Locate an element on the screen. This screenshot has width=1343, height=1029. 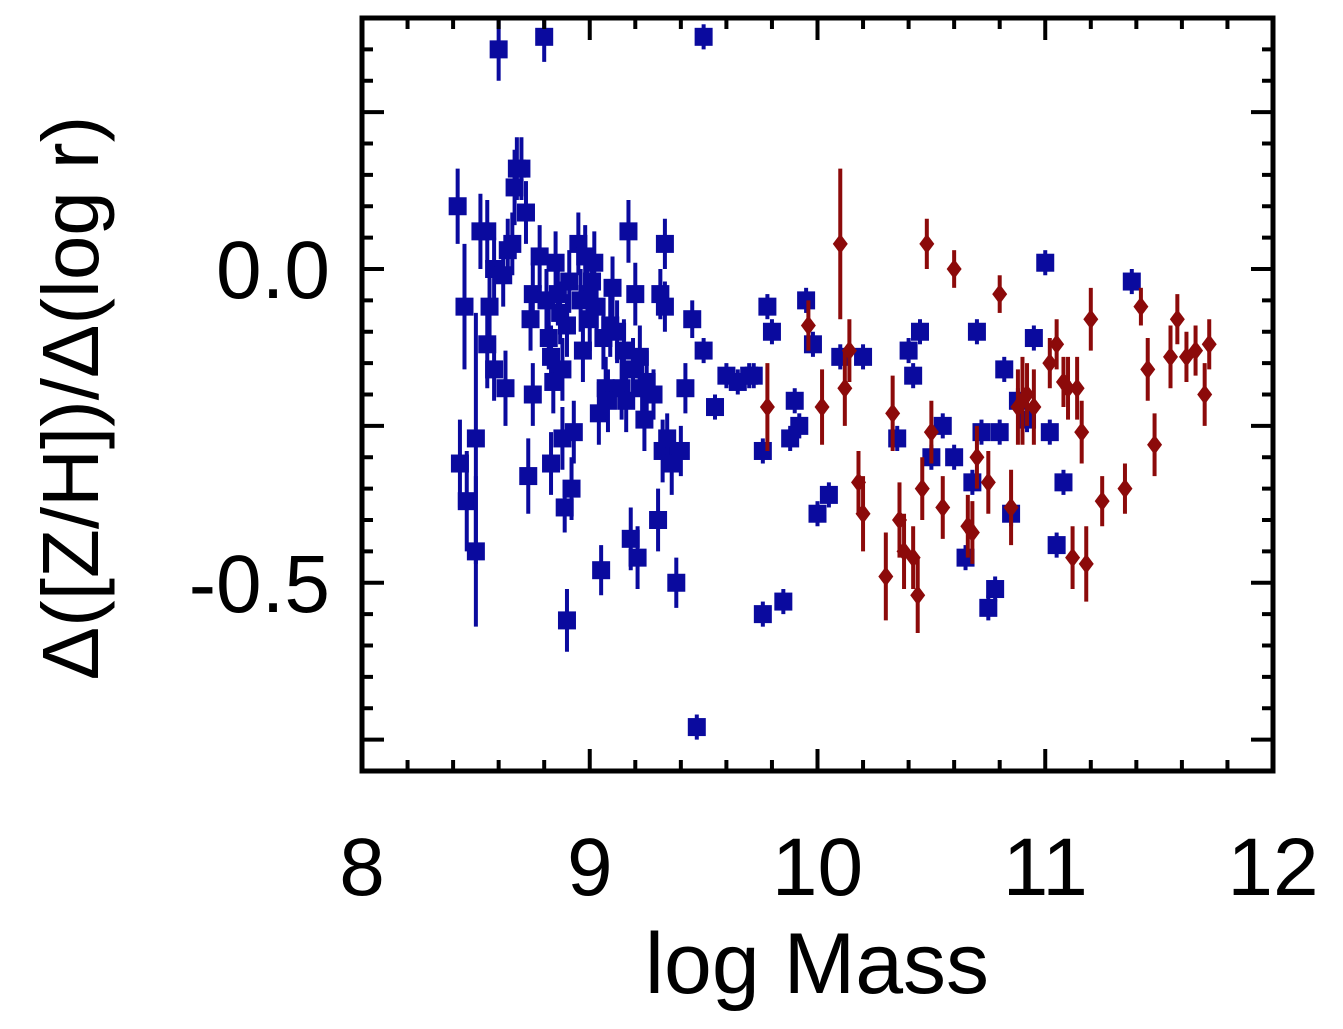
x-tick-label: 12 is located at coordinates (1272, 867).